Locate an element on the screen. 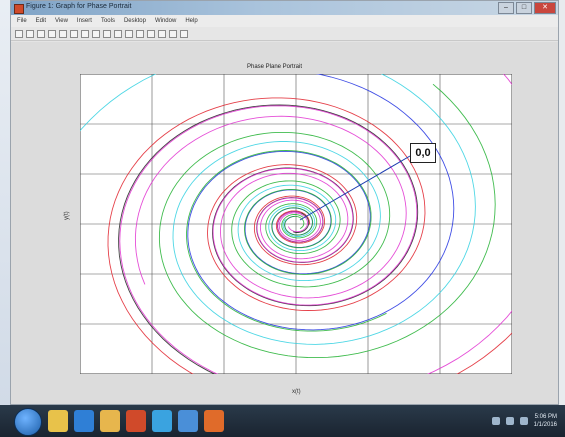 This screenshot has height=437, width=565. figure-toolbar is located at coordinates (284, 34).